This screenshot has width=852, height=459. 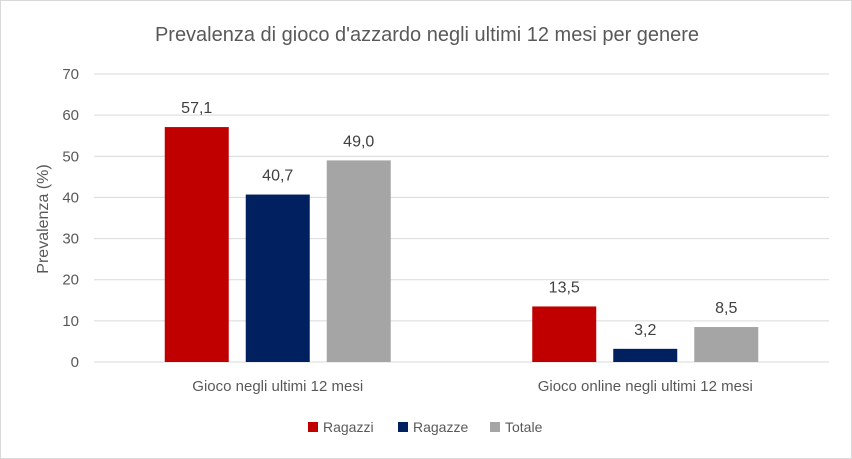 I want to click on data-label: 40,7, so click(x=277, y=176).